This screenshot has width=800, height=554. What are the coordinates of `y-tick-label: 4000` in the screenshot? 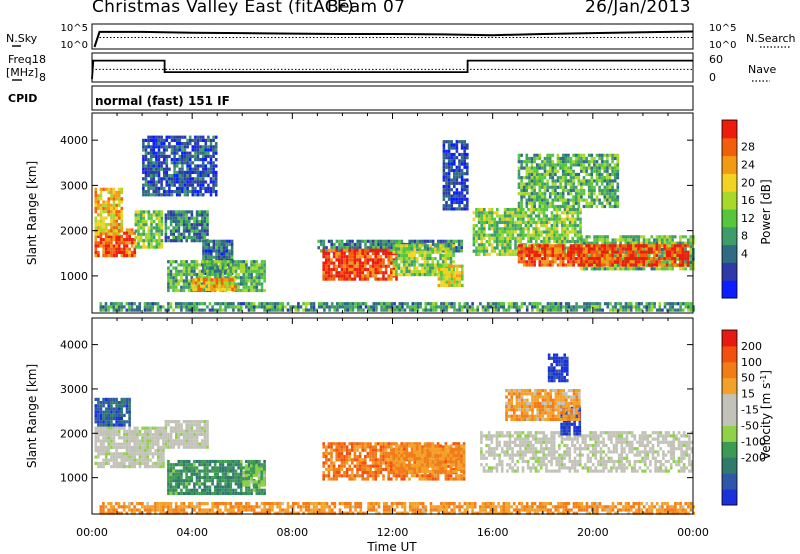 It's located at (74, 140).